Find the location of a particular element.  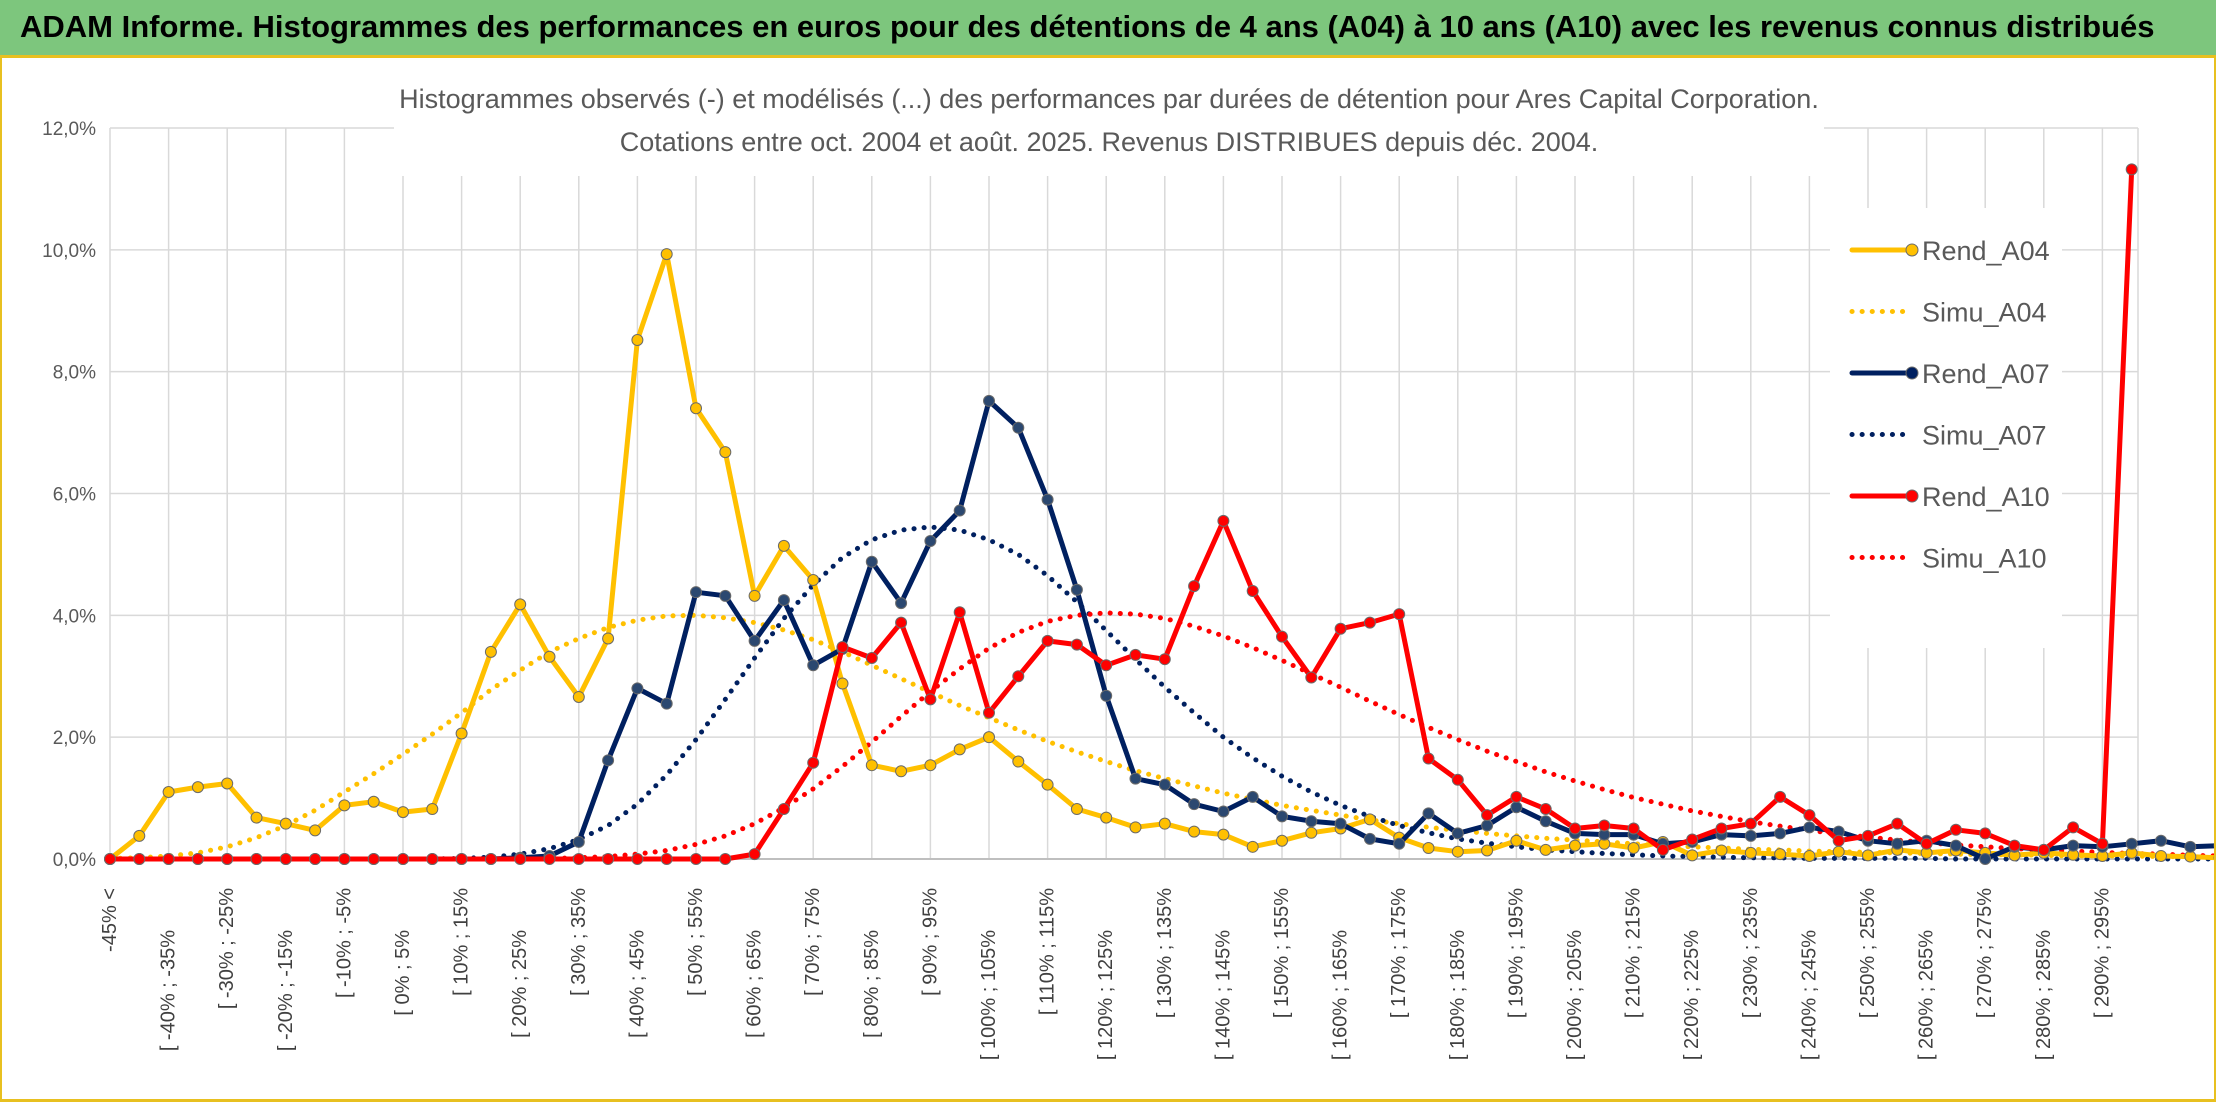

legend-item-Rend_A07: Rend_A07 is located at coordinates (1949, 374).